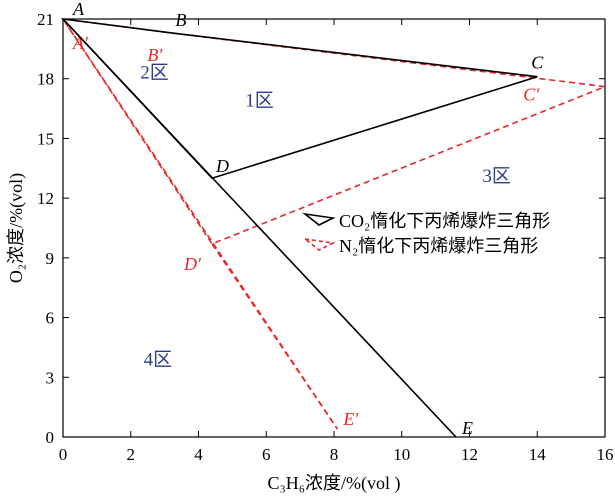 This screenshot has width=615, height=497. What do you see at coordinates (158, 359) in the screenshot?
I see `zone-label: 4区` at bounding box center [158, 359].